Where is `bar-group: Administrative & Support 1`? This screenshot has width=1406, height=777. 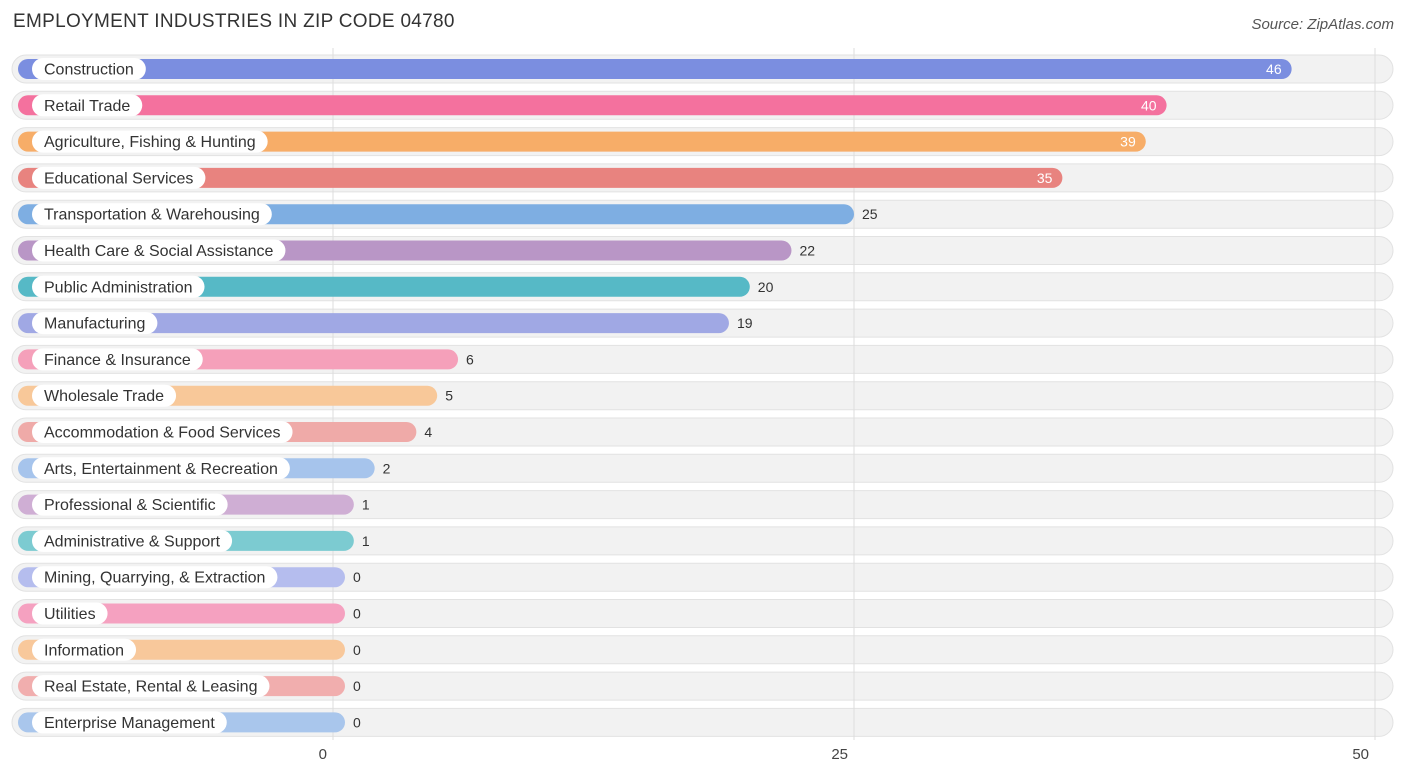 bar-group: Administrative & Support 1 is located at coordinates (194, 540).